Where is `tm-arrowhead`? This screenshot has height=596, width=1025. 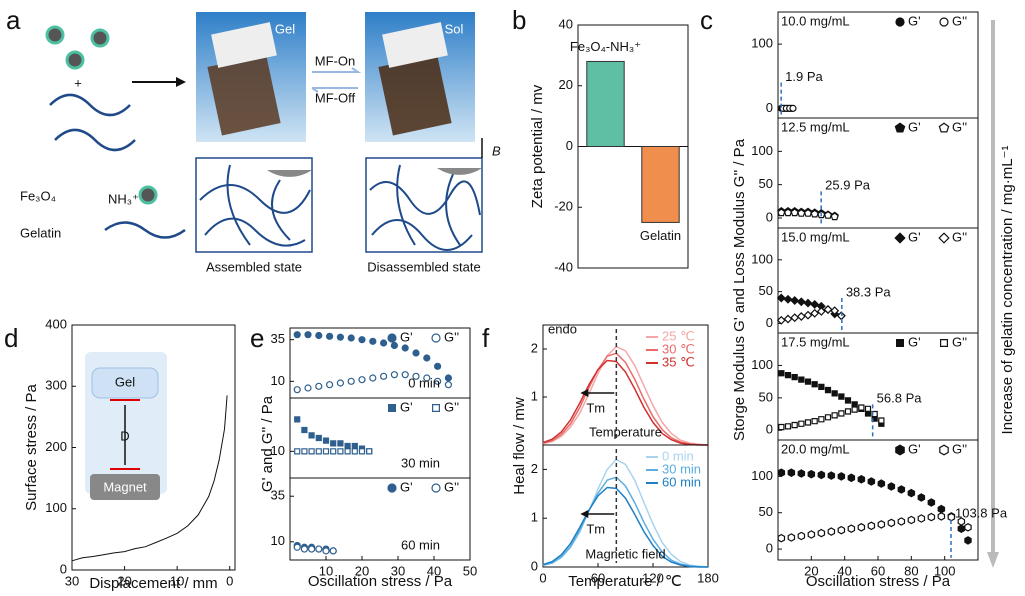 tm-arrowhead is located at coordinates (584, 514).